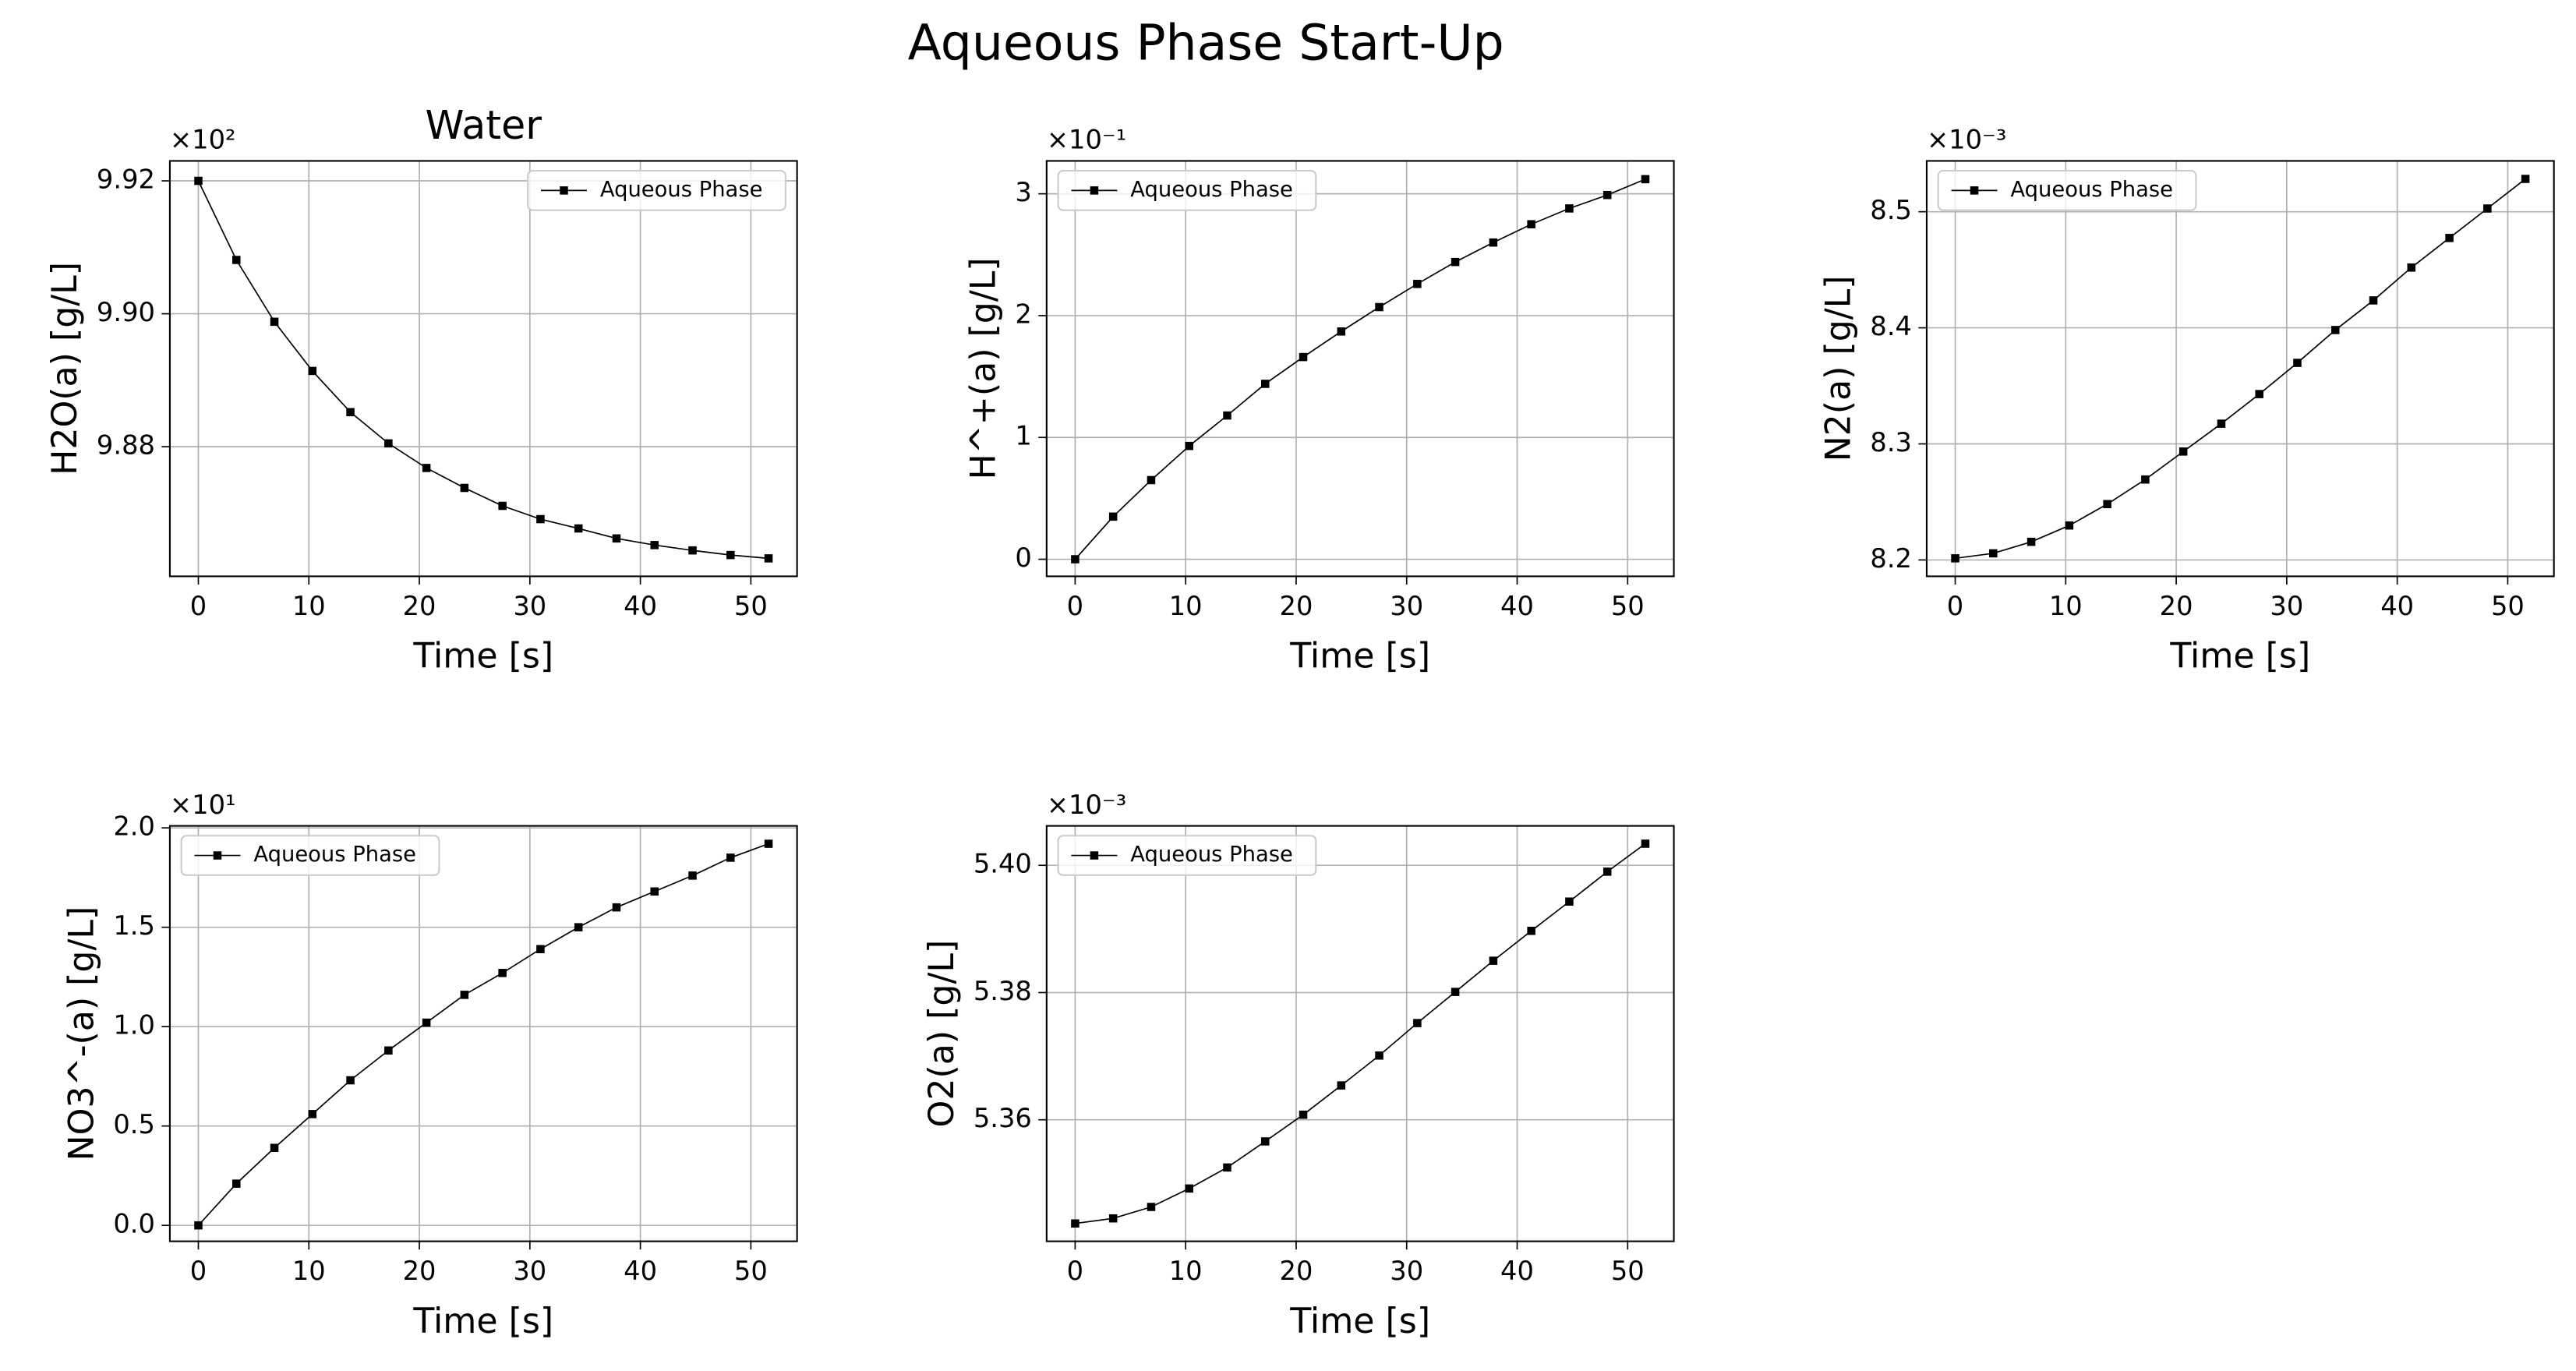  I want to click on offset-label: ×10¹, so click(203, 805).